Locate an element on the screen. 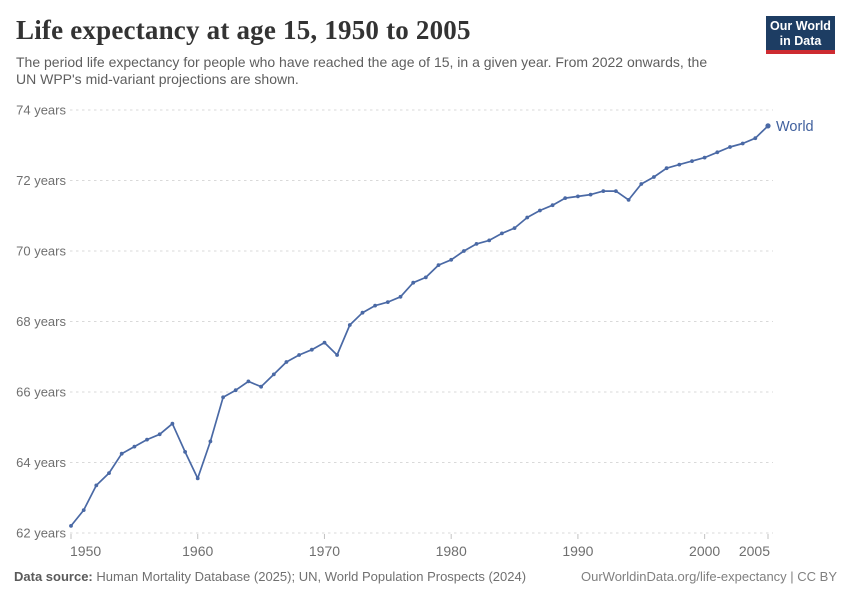 Image resolution: width=850 pixels, height=600 pixels. svg-text: 68 years is located at coordinates (41, 321).